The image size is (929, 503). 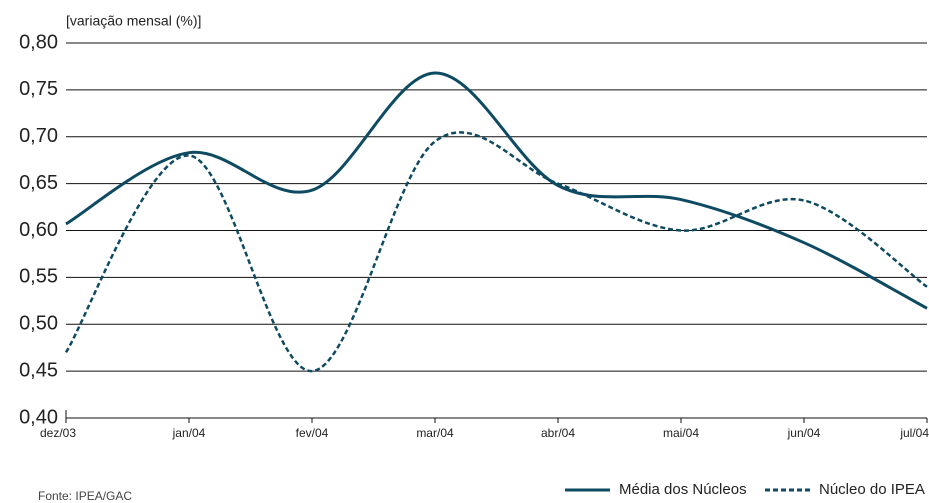 What do you see at coordinates (38, 89) in the screenshot?
I see `y-tick-label: 0,75` at bounding box center [38, 89].